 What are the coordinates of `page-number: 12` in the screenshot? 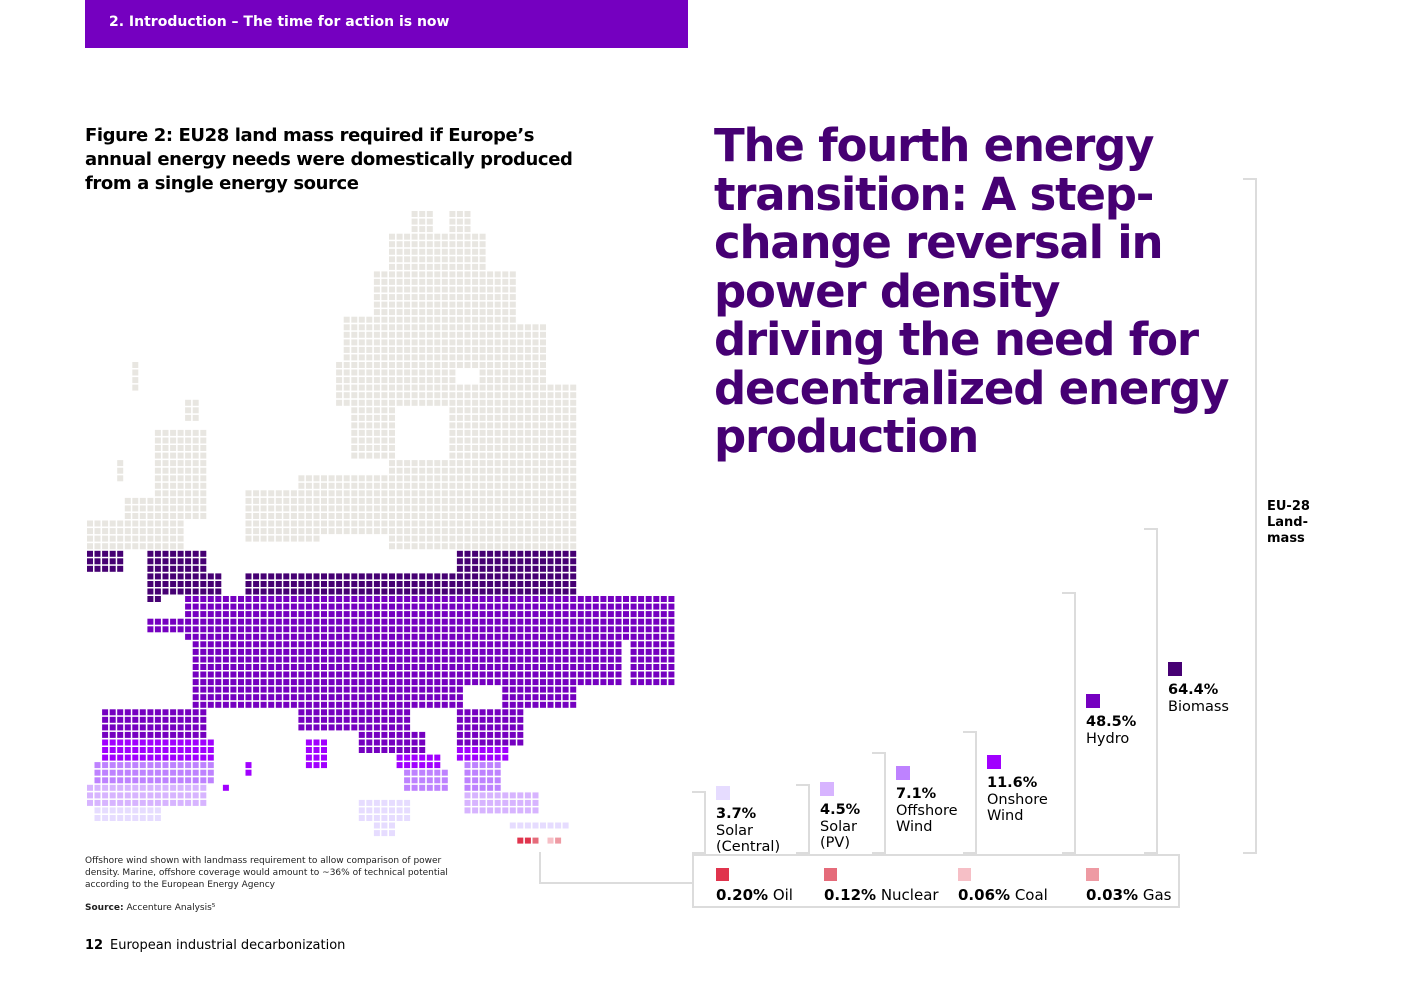 It's located at (94, 945).